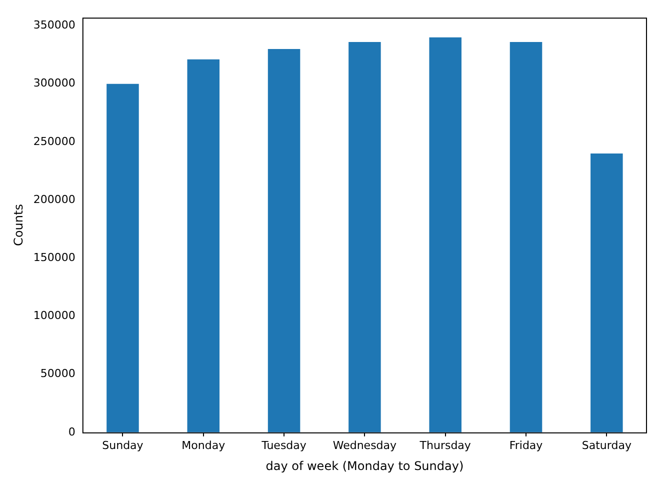 Image resolution: width=657 pixels, height=482 pixels. Describe the element at coordinates (54, 25) in the screenshot. I see `y-tick-label: 350000` at that location.